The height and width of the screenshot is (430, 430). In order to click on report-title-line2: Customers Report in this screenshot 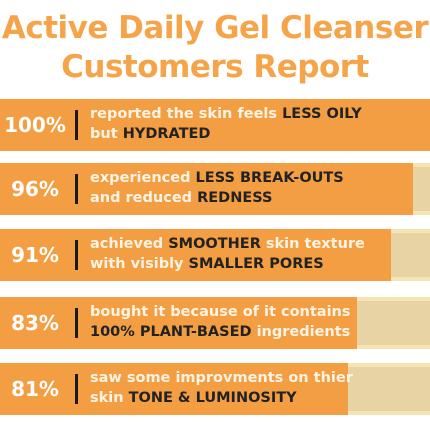, I will do `click(215, 67)`.